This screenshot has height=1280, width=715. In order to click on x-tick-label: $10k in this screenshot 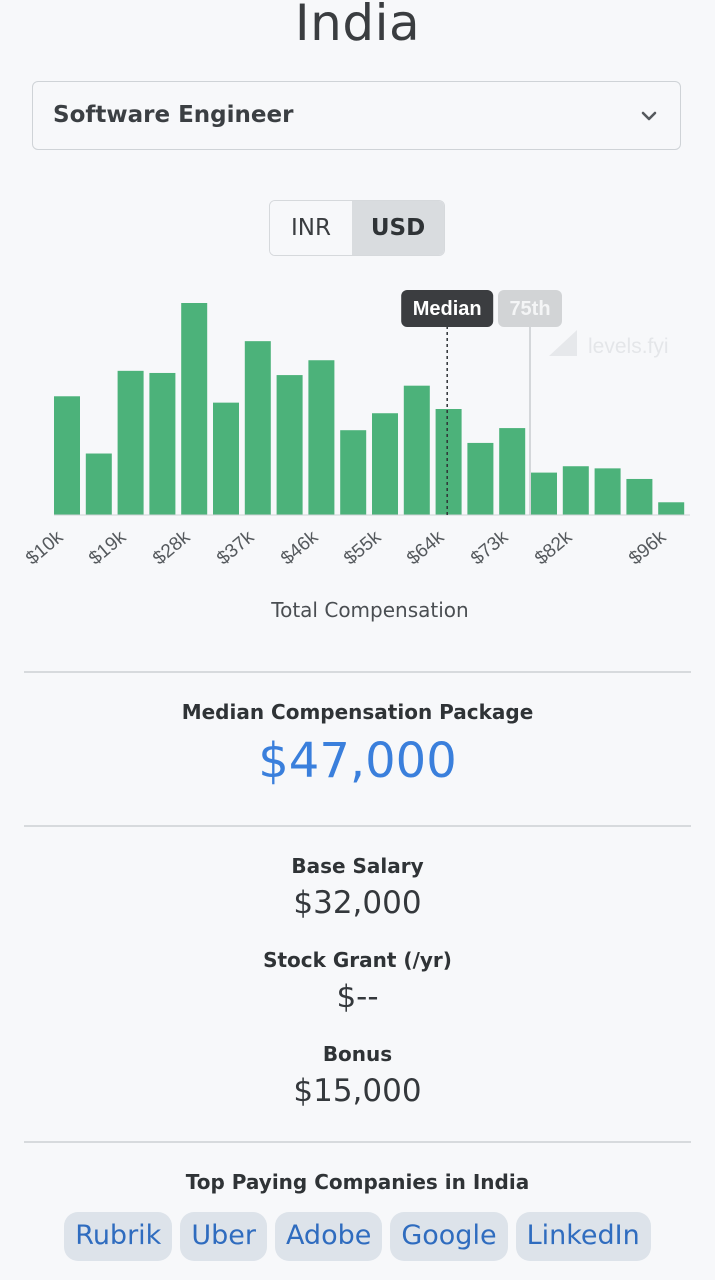, I will do `click(44, 547)`.